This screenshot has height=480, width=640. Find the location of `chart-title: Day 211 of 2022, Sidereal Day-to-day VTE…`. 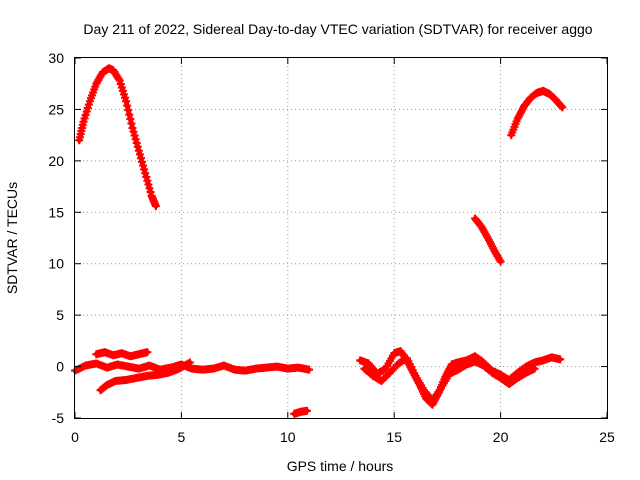

chart-title: Day 211 of 2022, Sidereal Day-to-day VTE… is located at coordinates (337, 29).